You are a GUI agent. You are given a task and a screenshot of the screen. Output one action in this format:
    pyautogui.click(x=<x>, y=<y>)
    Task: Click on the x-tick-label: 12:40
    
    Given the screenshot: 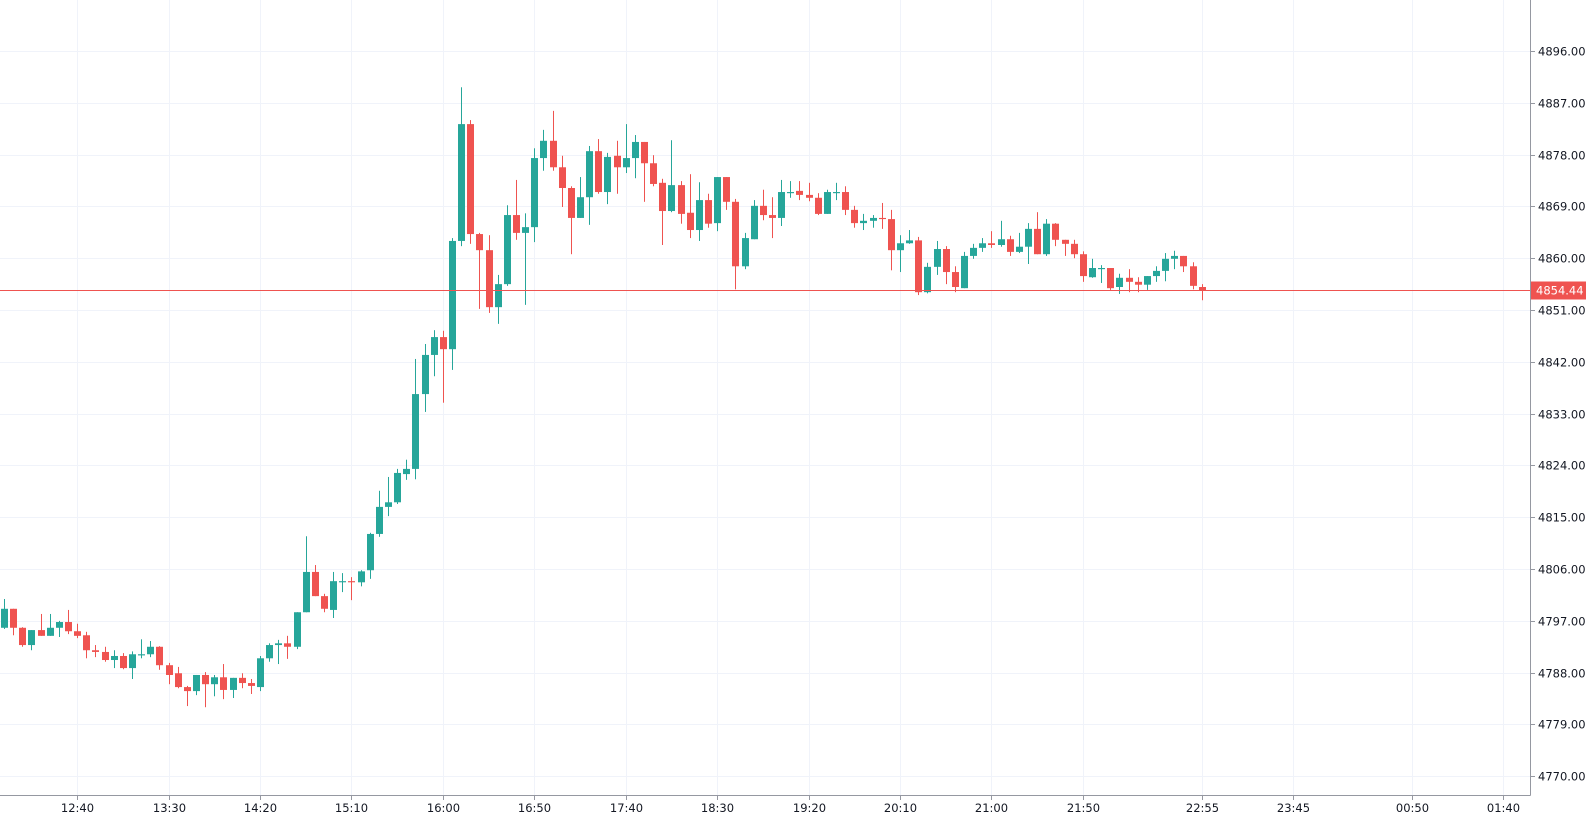 What is the action you would take?
    pyautogui.click(x=77, y=808)
    